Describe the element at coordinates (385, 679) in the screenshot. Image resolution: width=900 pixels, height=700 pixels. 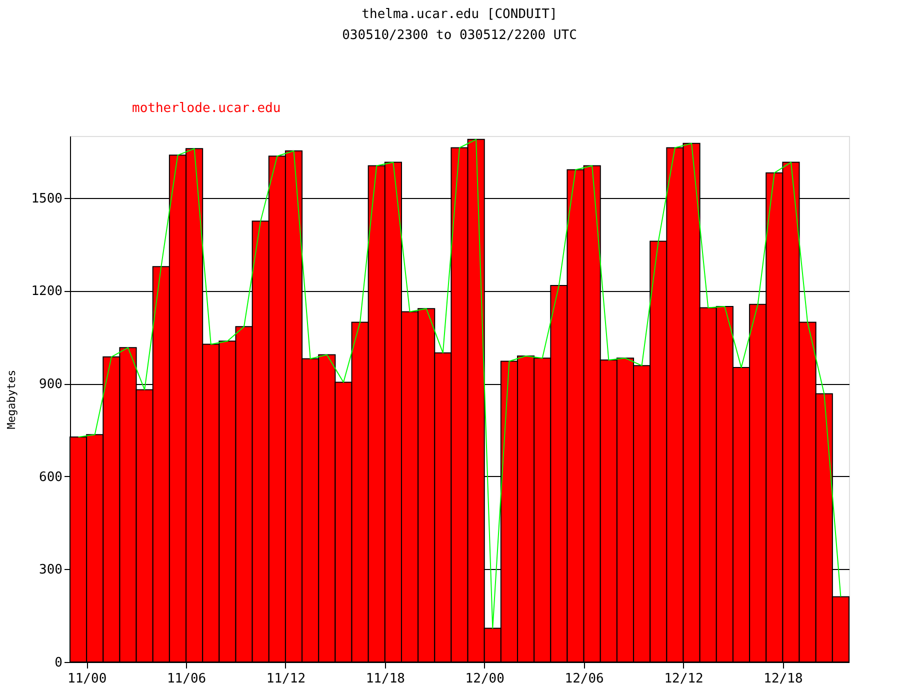
I see `x-tick-label: 11/18` at that location.